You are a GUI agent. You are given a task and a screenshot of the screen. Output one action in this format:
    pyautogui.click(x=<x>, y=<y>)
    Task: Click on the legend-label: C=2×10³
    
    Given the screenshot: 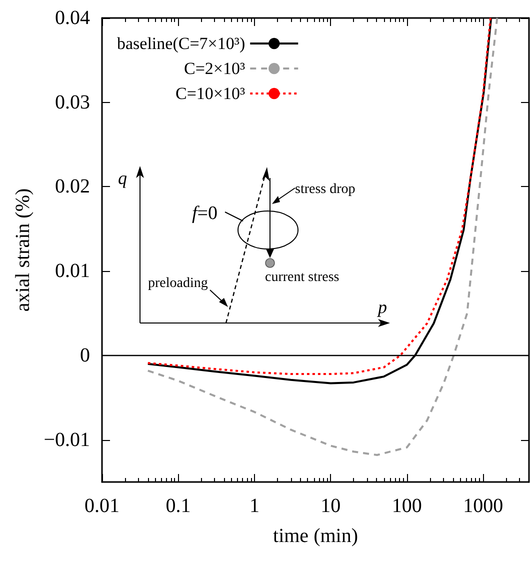 What is the action you would take?
    pyautogui.click(x=215, y=68)
    